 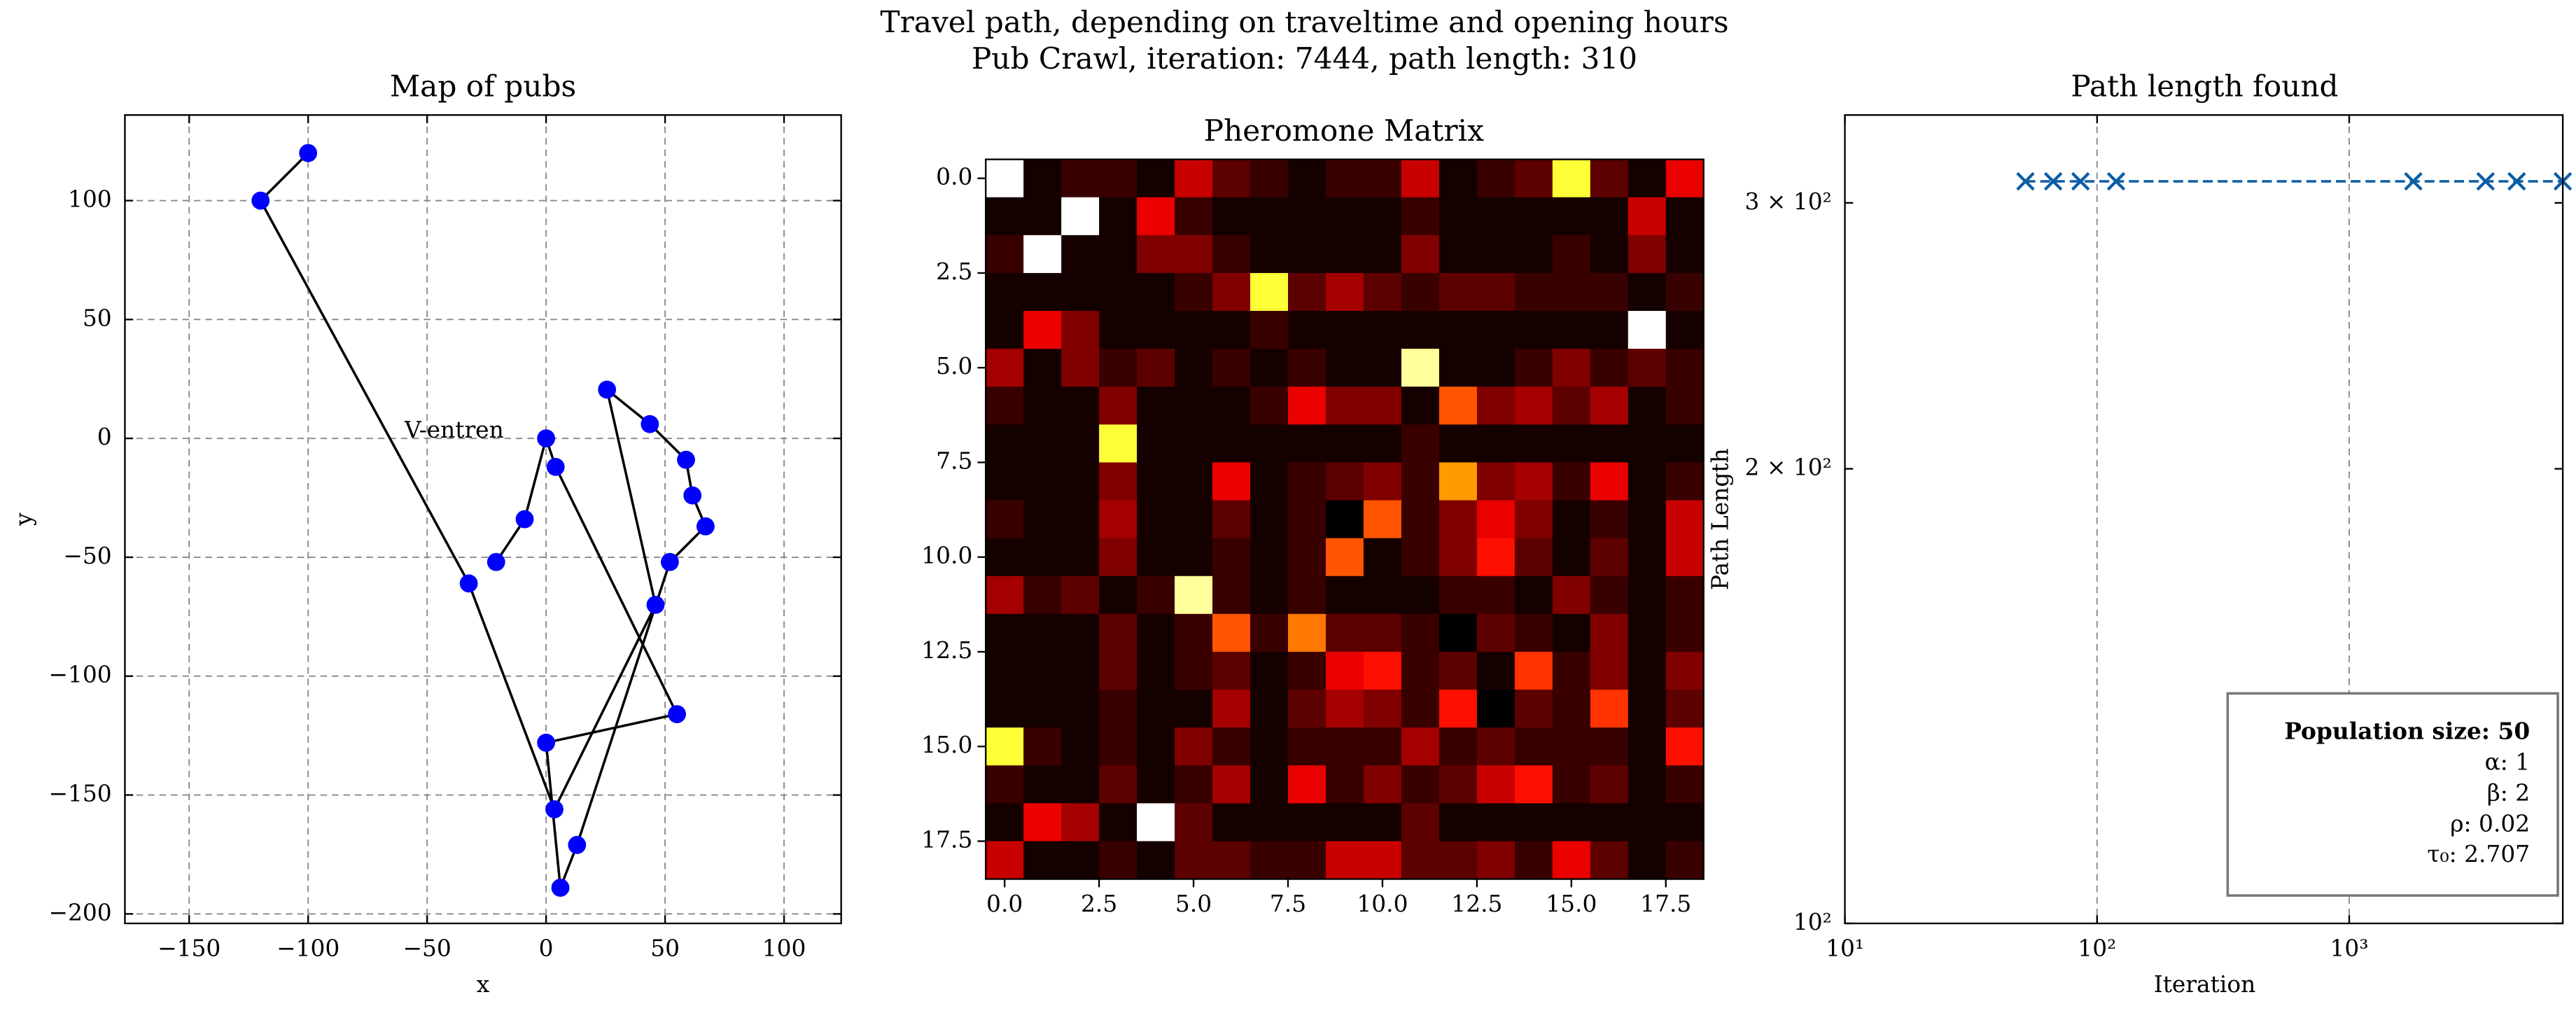 I want to click on y-tick-label: 0, so click(x=104, y=437).